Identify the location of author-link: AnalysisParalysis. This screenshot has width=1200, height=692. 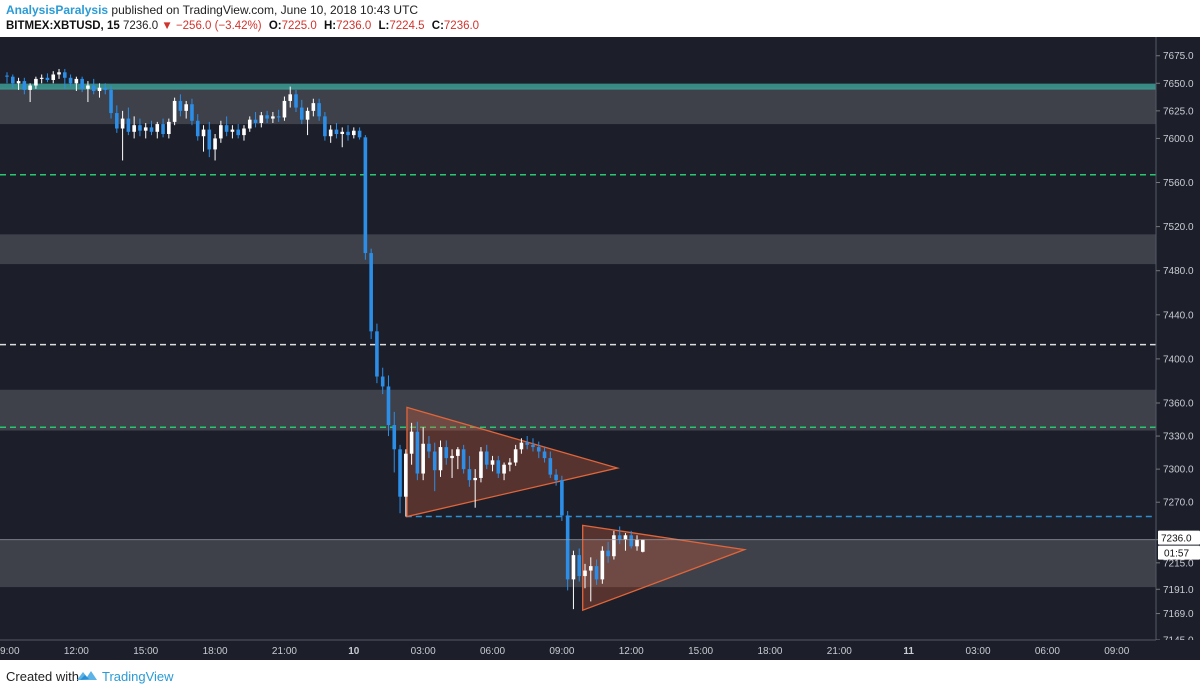
(57, 10).